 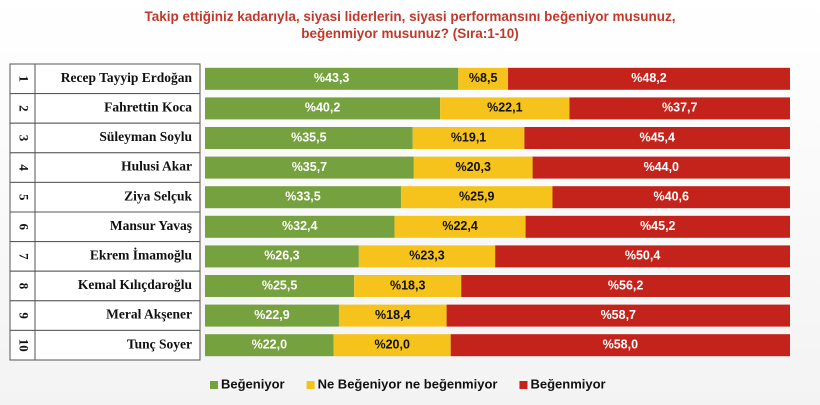 I want to click on category-label: Recep Tayyip Erdoğan, so click(x=127, y=77).